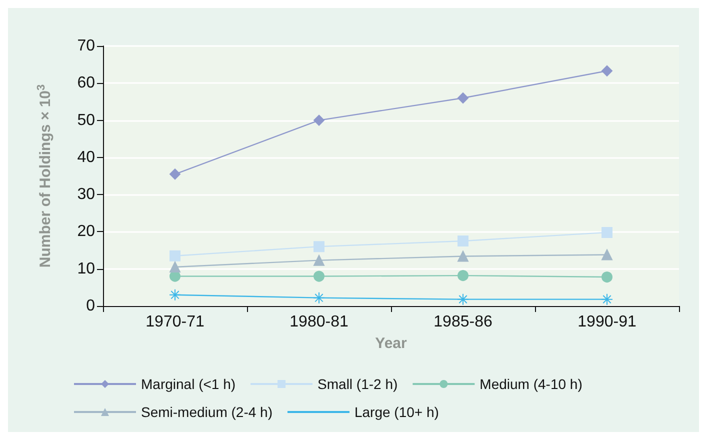  I want to click on x-tick-label: 1970-71, so click(175, 322).